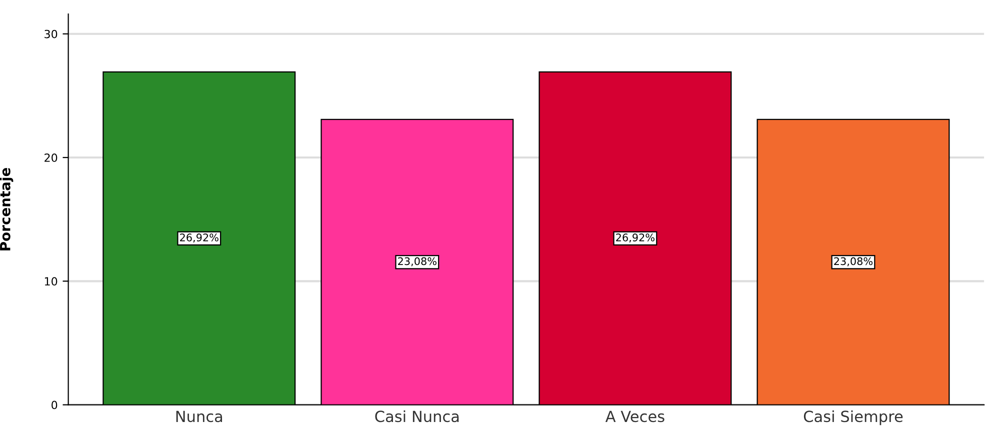 This screenshot has height=427, width=990. I want to click on x-tick-label: Casi Nunca, so click(417, 416).